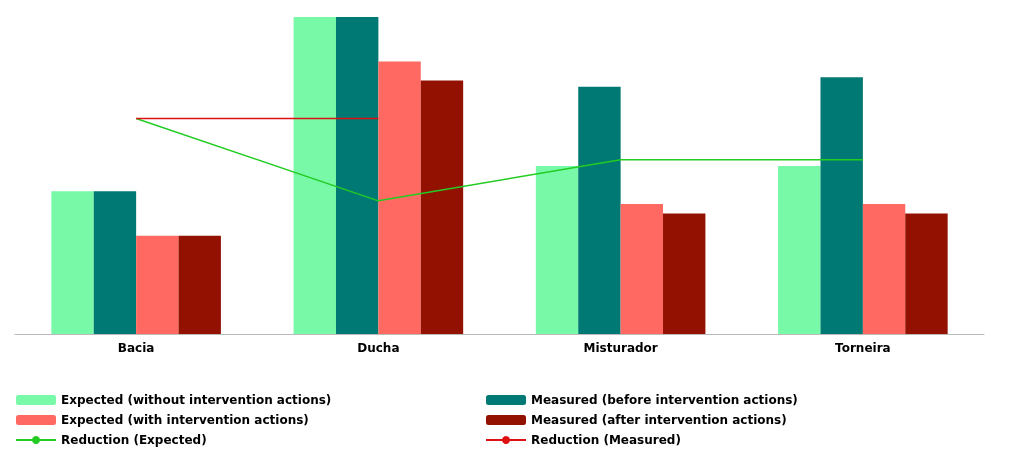  Describe the element at coordinates (659, 420) in the screenshot. I see `legend-label: Measured (after intervention actions)` at that location.